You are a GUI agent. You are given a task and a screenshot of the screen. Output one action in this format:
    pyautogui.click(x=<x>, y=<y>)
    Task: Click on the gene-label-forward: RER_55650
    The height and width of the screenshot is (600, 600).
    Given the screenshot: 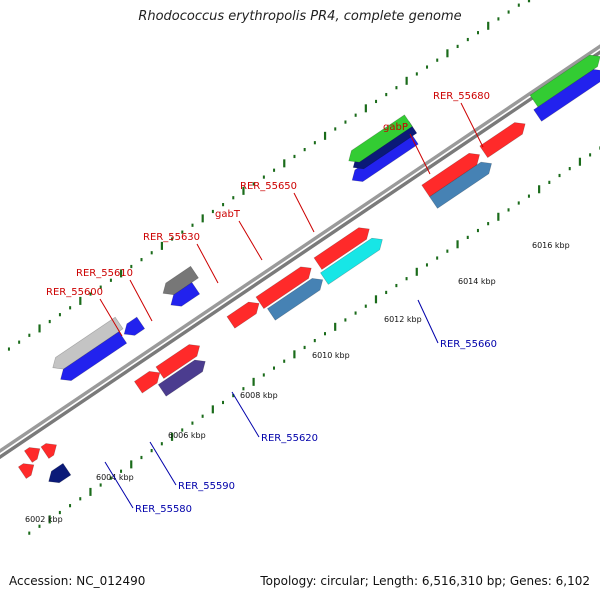 What is the action you would take?
    pyautogui.click(x=268, y=186)
    